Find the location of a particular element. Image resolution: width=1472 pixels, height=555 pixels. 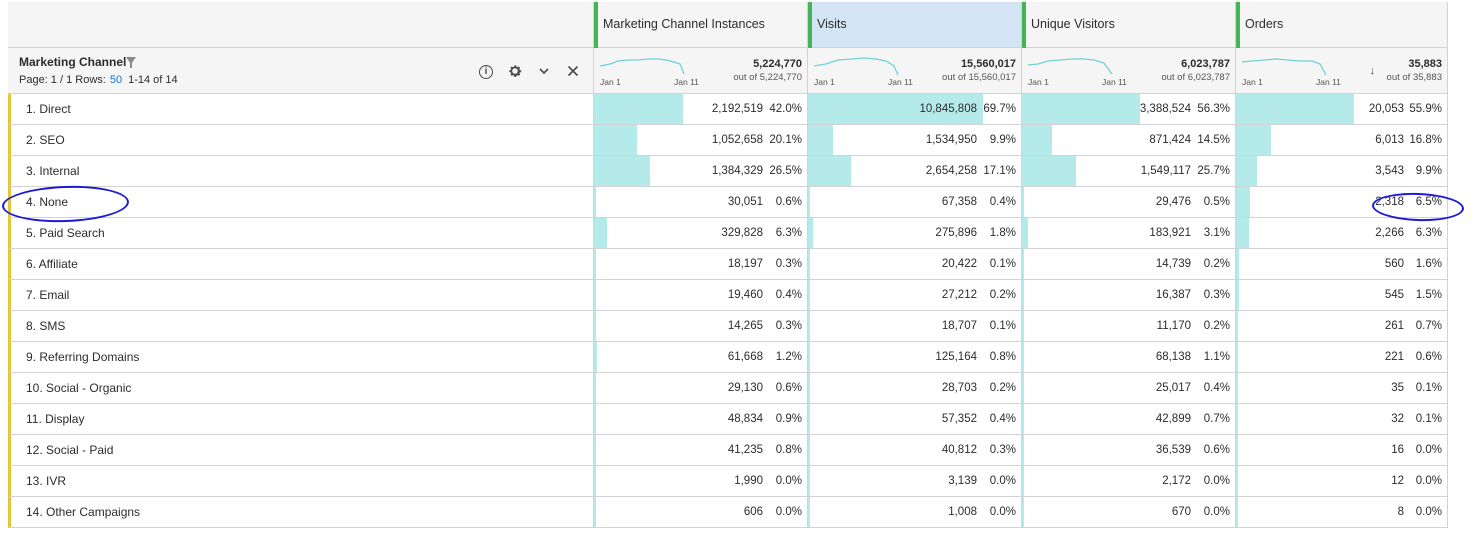

metric-header-2: Visits is located at coordinates (915, 25).